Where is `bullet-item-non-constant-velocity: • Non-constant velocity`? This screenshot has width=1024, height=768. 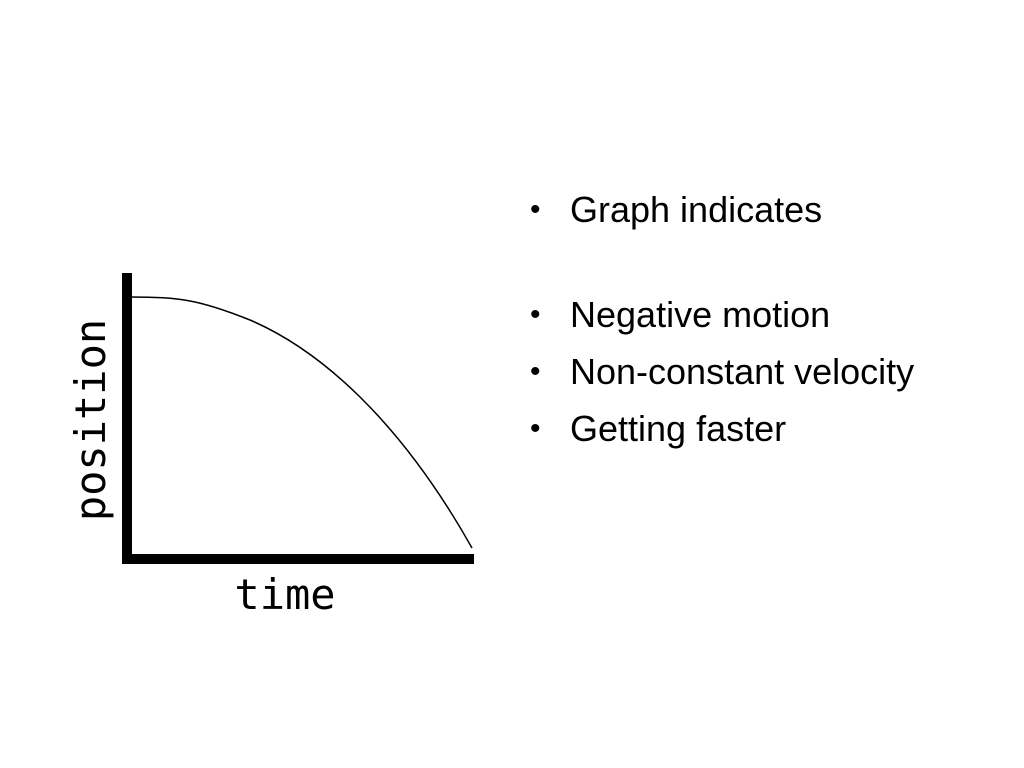
bullet-item-non-constant-velocity: • Non-constant velocity is located at coordinates (722, 372).